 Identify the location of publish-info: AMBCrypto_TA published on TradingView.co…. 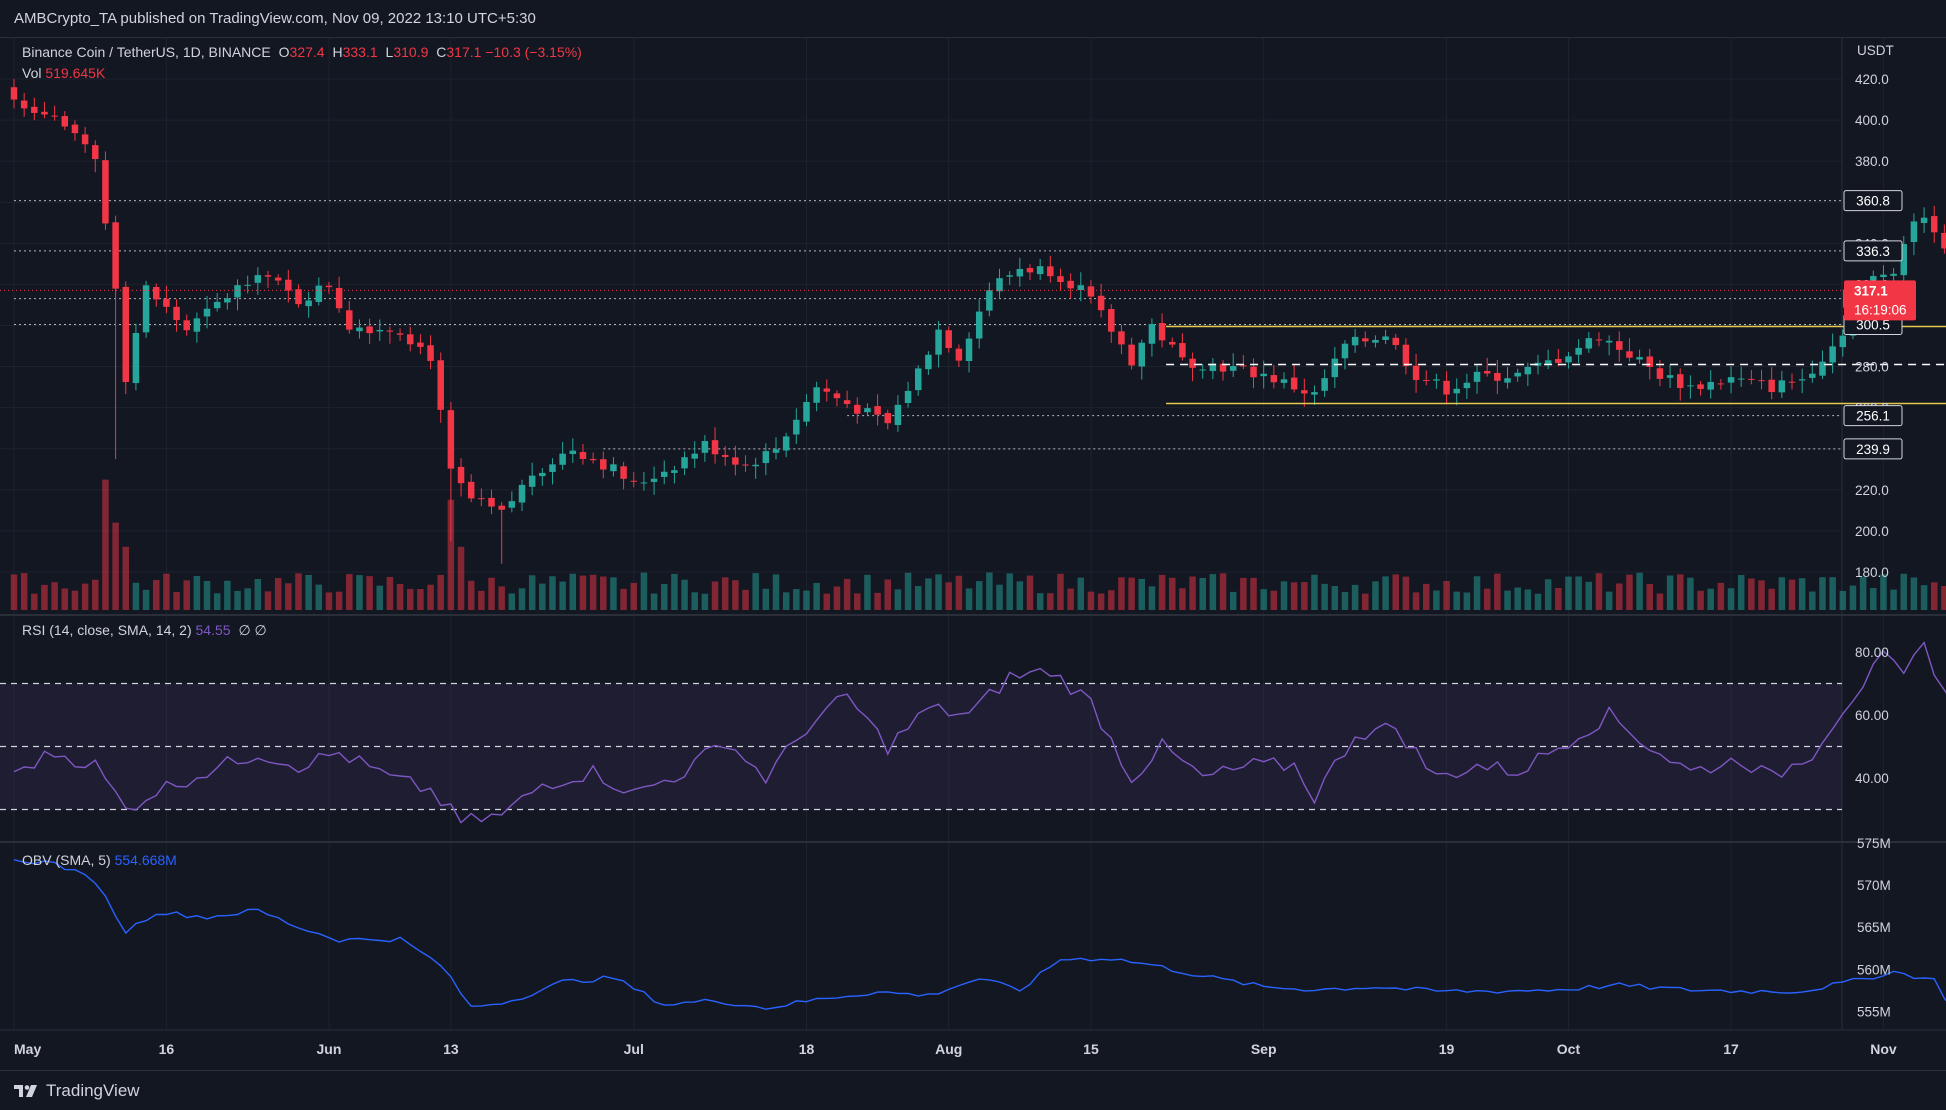
(275, 18).